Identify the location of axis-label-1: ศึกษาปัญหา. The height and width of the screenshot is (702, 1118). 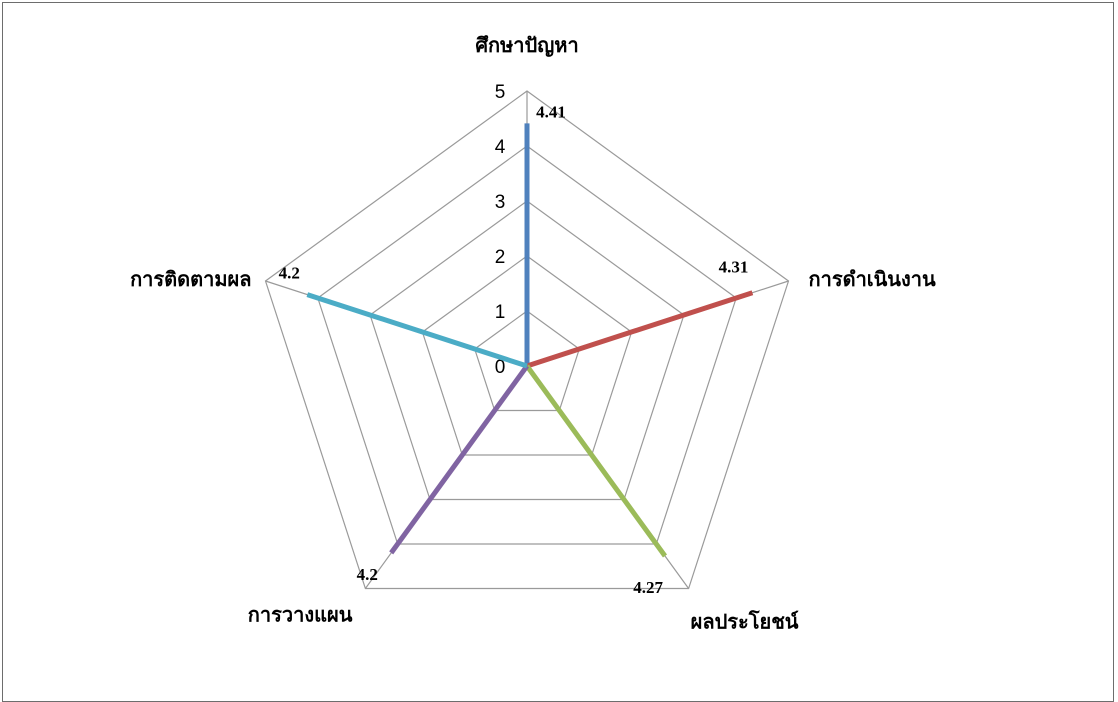
(526, 45).